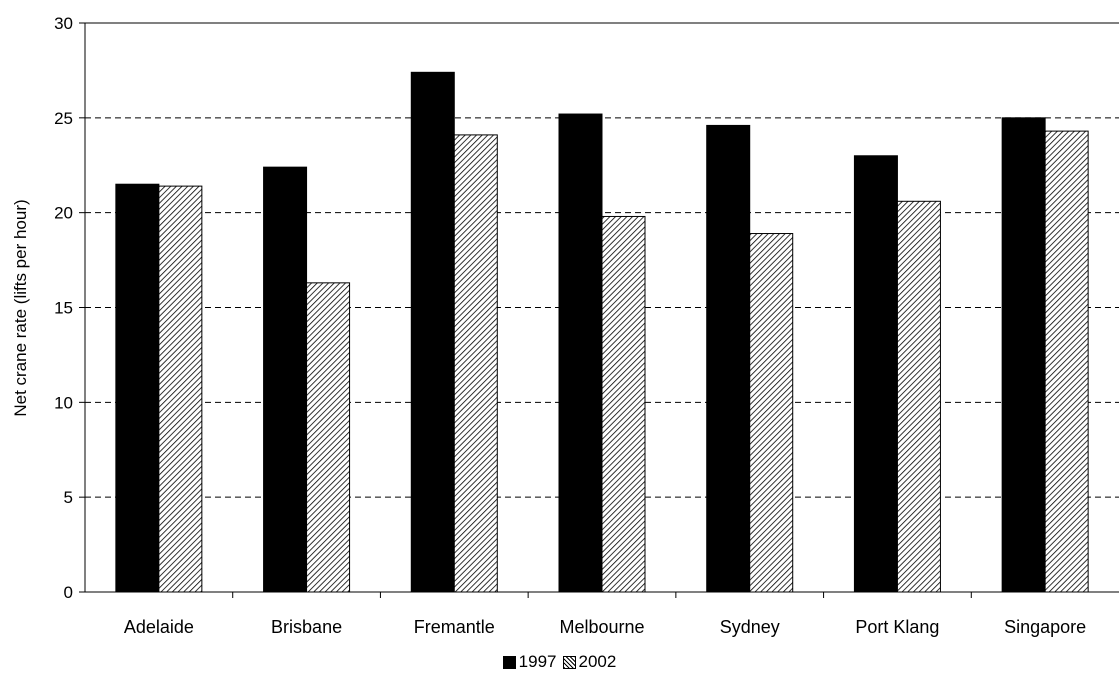 This screenshot has height=675, width=1119. What do you see at coordinates (728, 358) in the screenshot?
I see `bar-1997-sydney` at bounding box center [728, 358].